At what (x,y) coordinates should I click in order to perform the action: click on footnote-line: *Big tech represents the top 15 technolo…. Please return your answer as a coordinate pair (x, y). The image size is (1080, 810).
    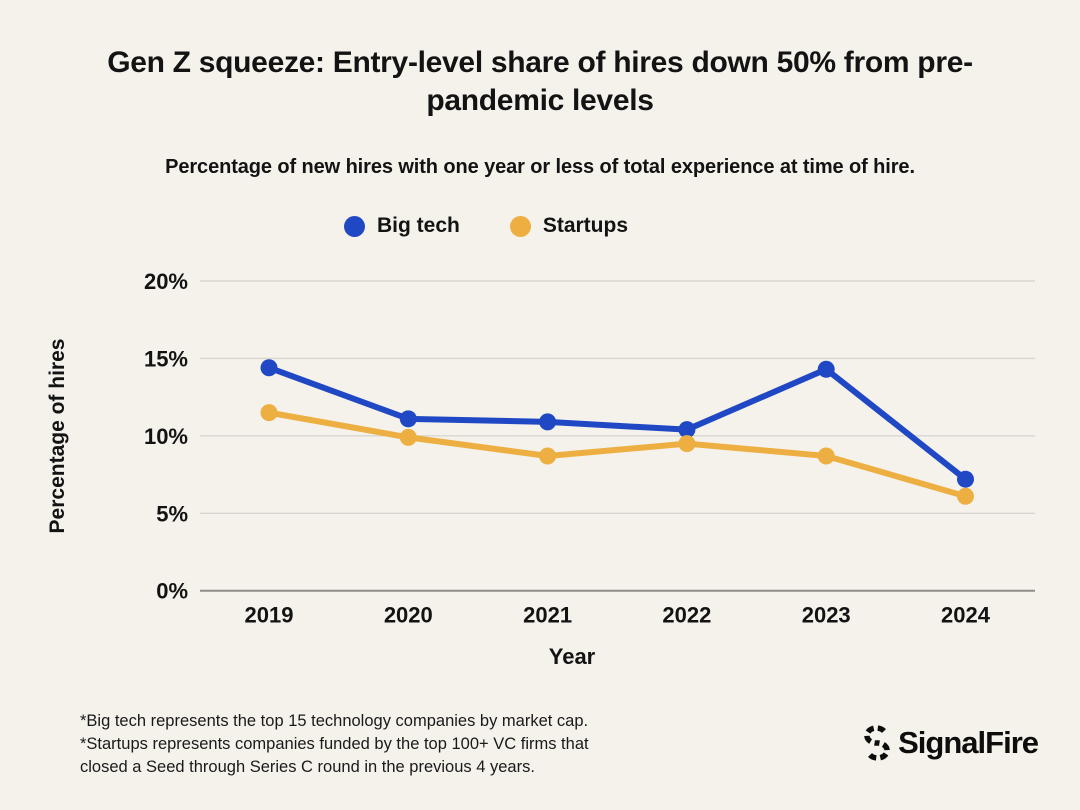
    Looking at the image, I should click on (334, 721).